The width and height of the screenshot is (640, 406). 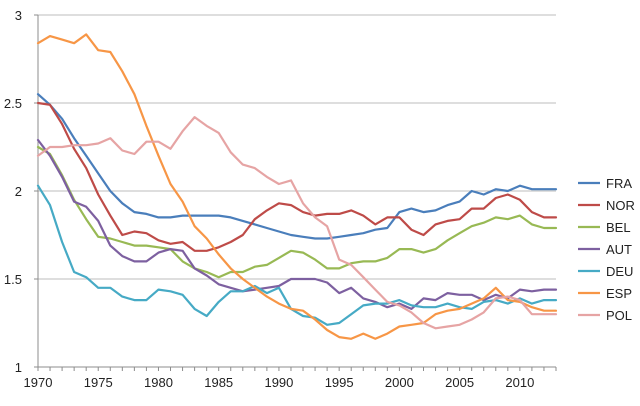 I want to click on legend: FRA NOR BEL AUT DEU ESP POL, so click(x=606, y=249).